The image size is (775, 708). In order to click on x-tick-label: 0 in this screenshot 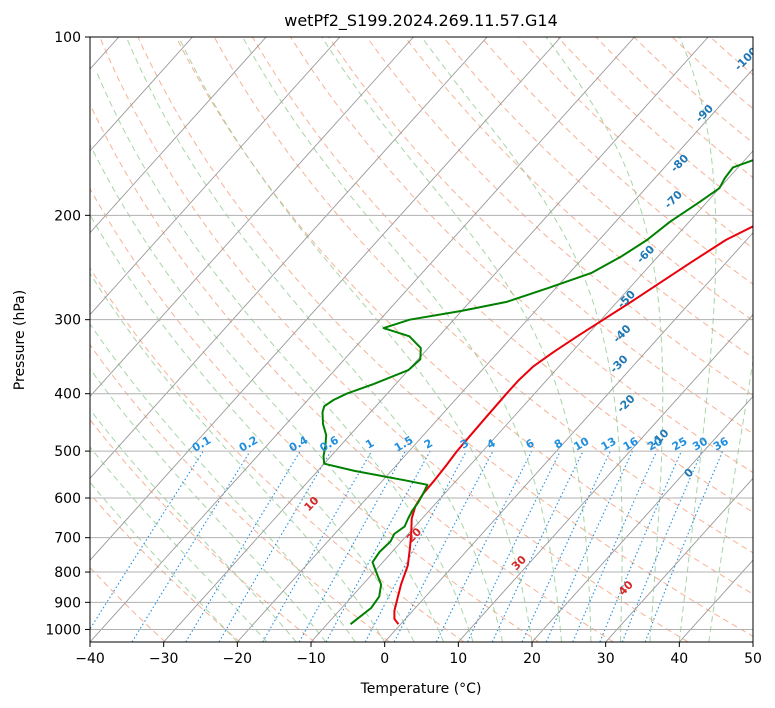, I will do `click(384, 659)`.